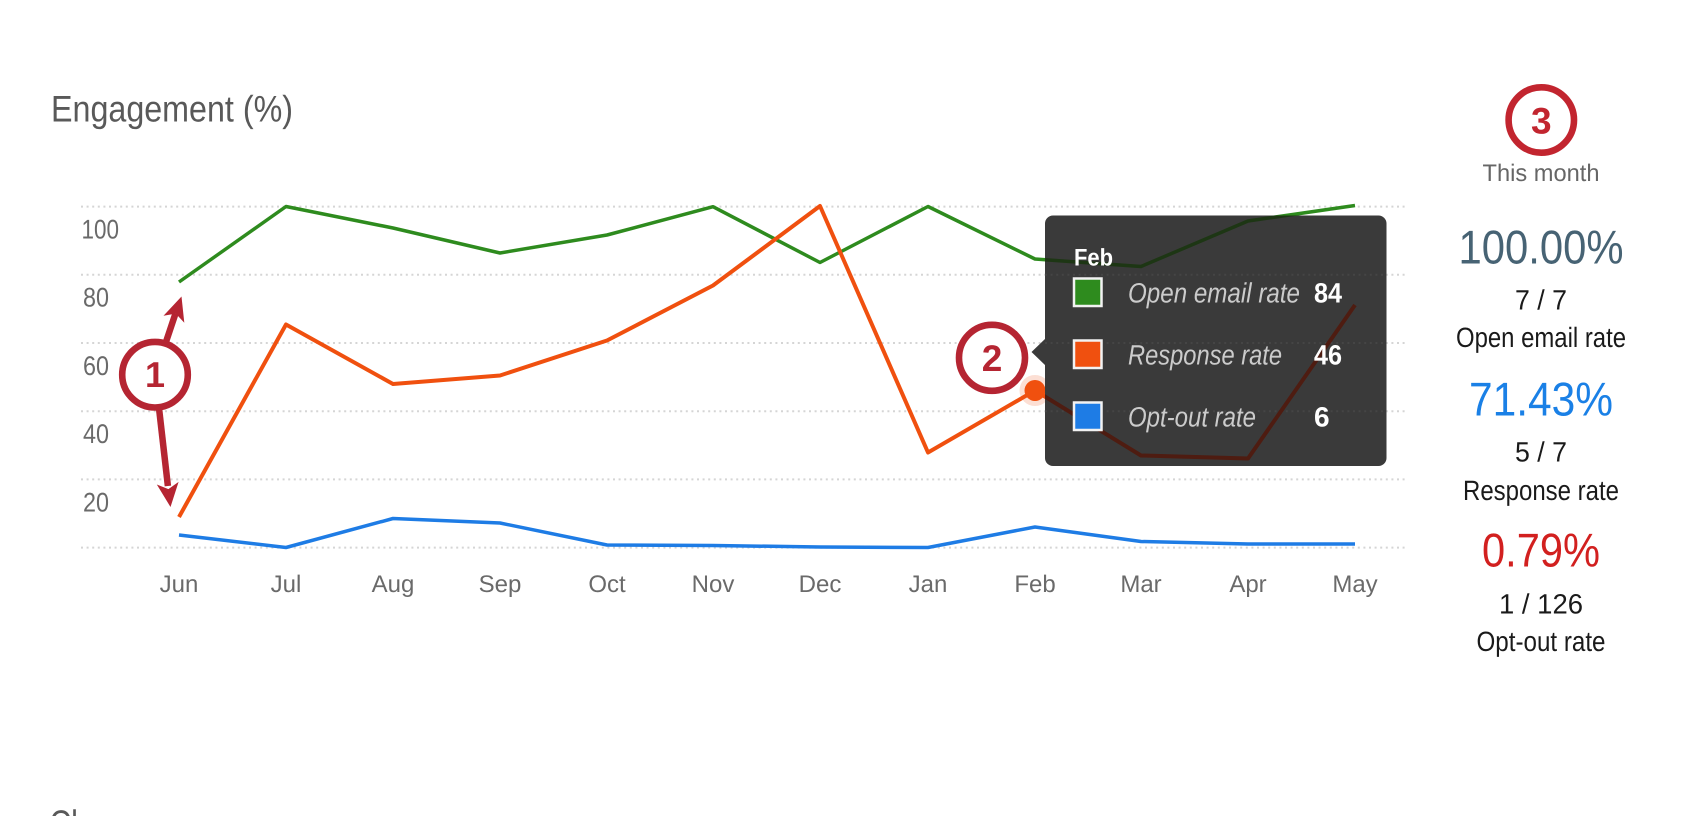 The height and width of the screenshot is (816, 1700). What do you see at coordinates (607, 584) in the screenshot?
I see `svg-text: Oct` at bounding box center [607, 584].